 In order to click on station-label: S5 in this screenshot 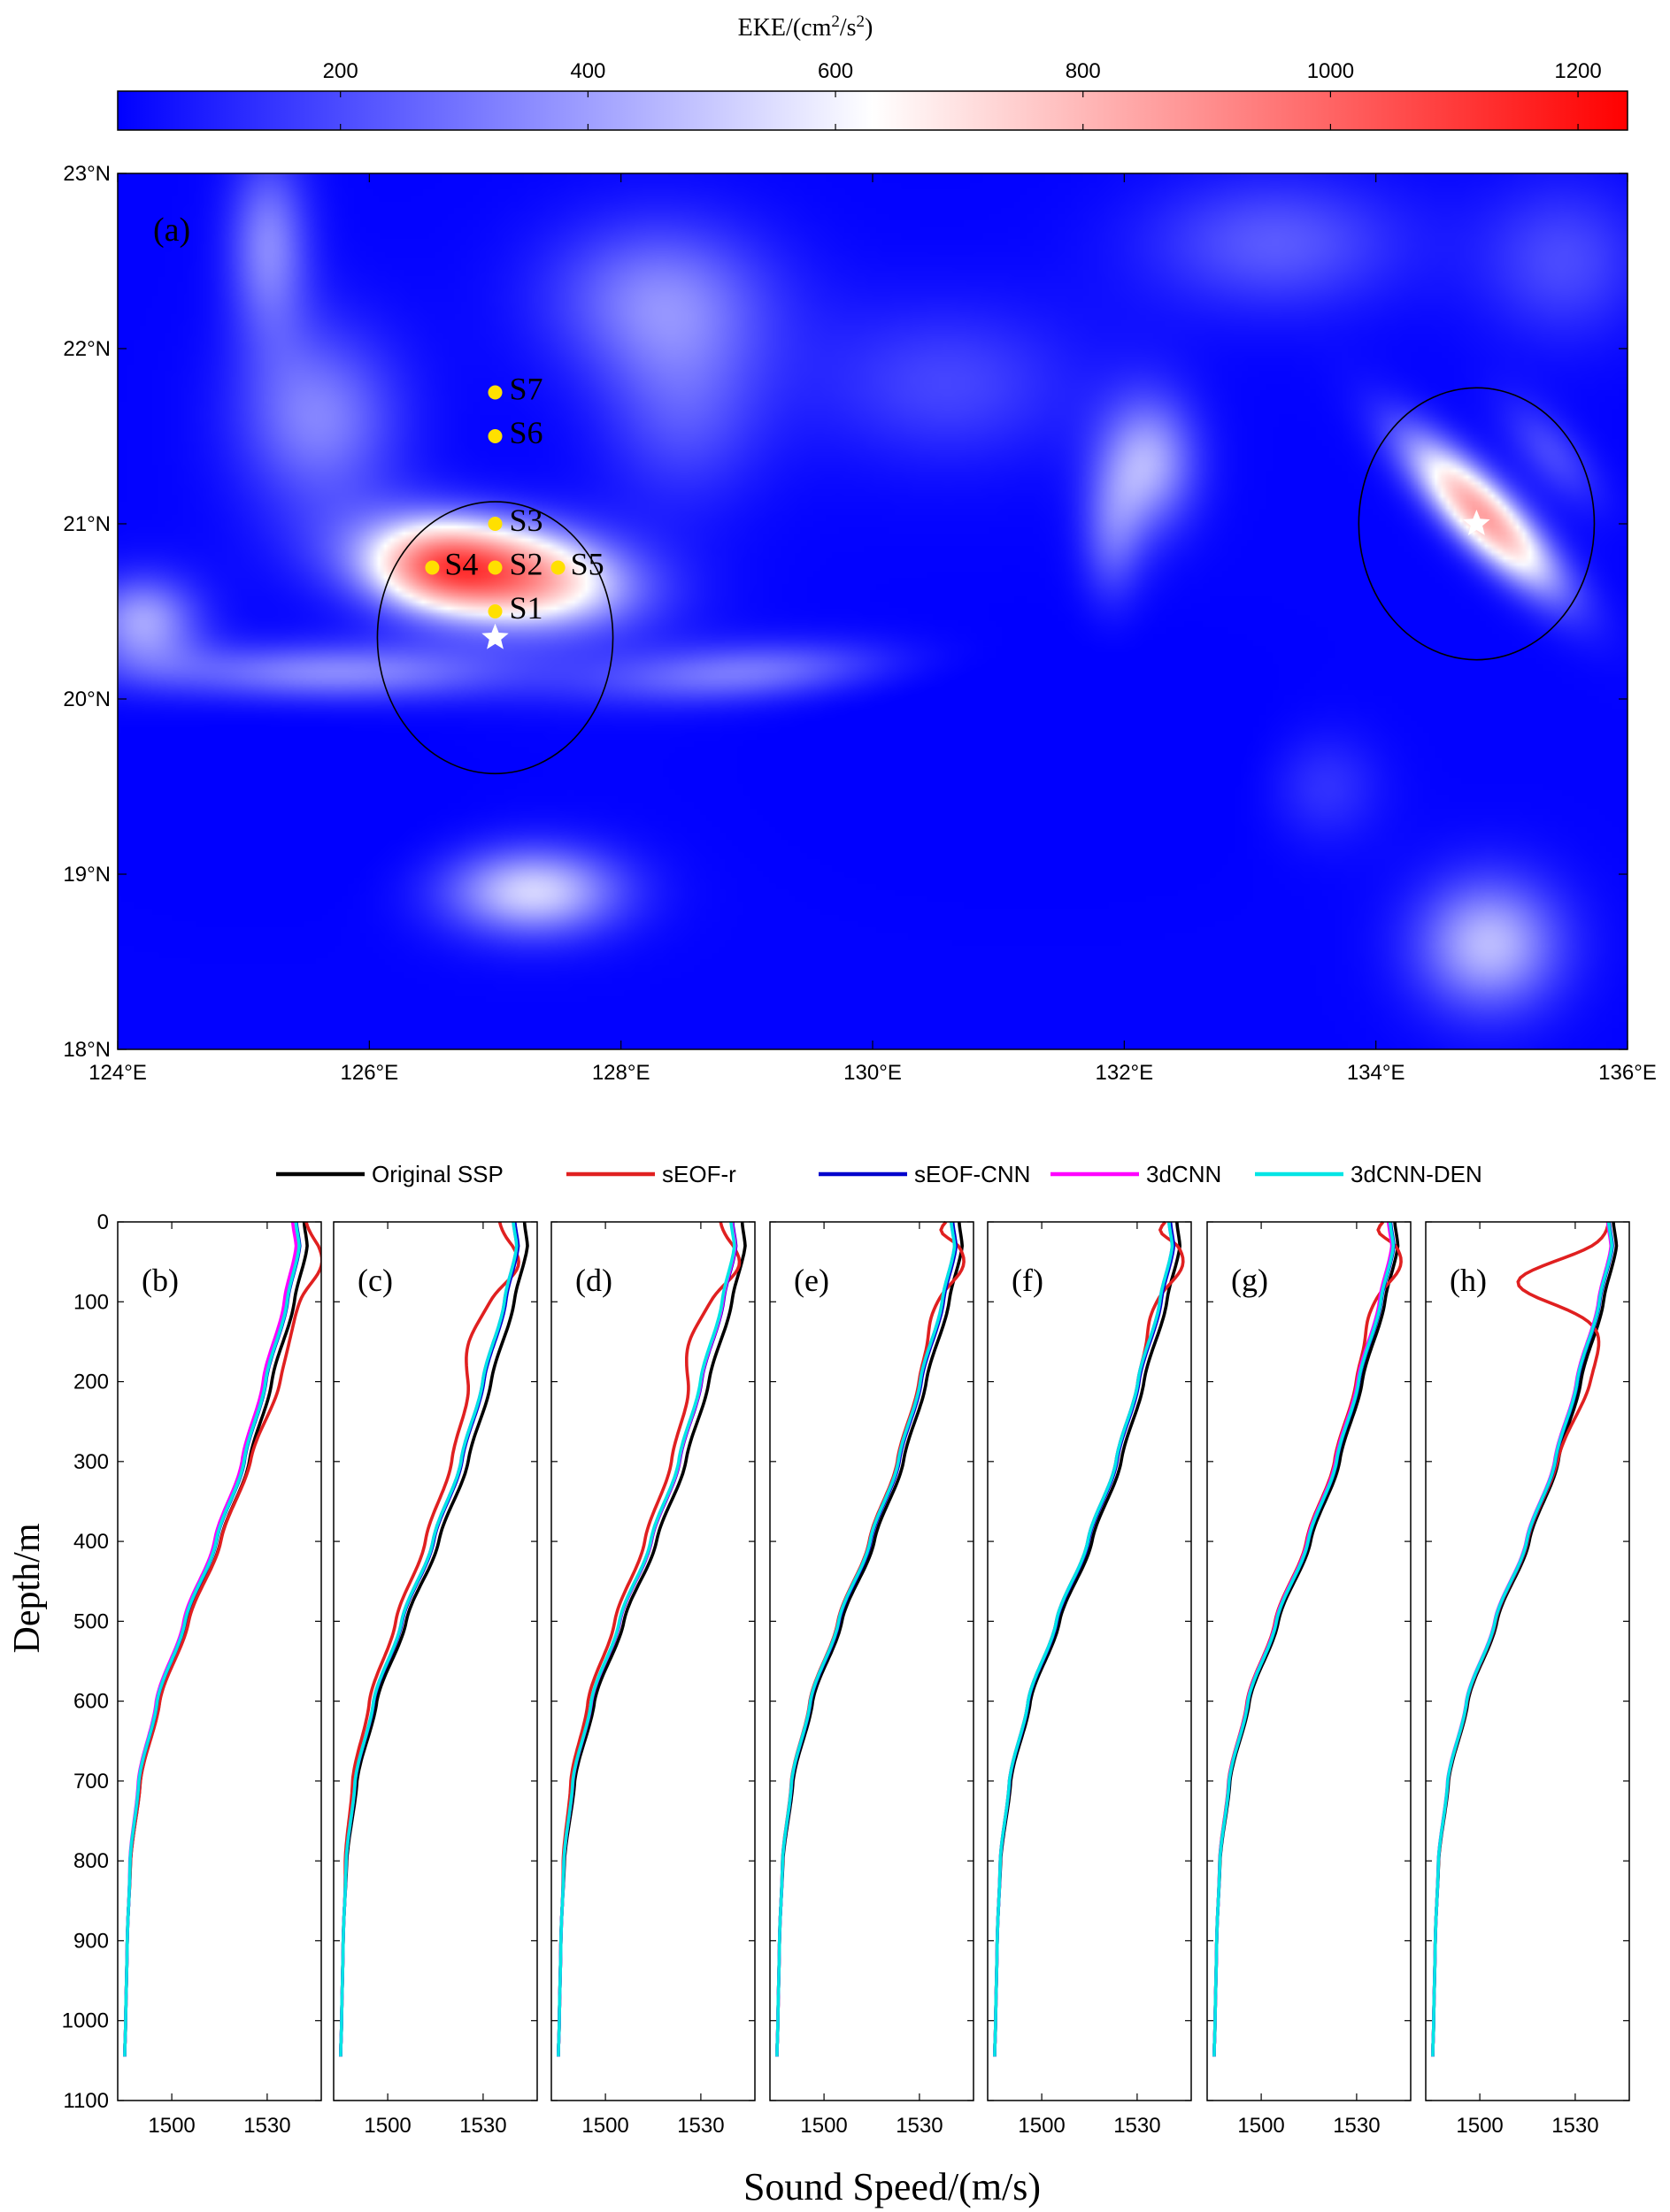, I will do `click(587, 564)`.